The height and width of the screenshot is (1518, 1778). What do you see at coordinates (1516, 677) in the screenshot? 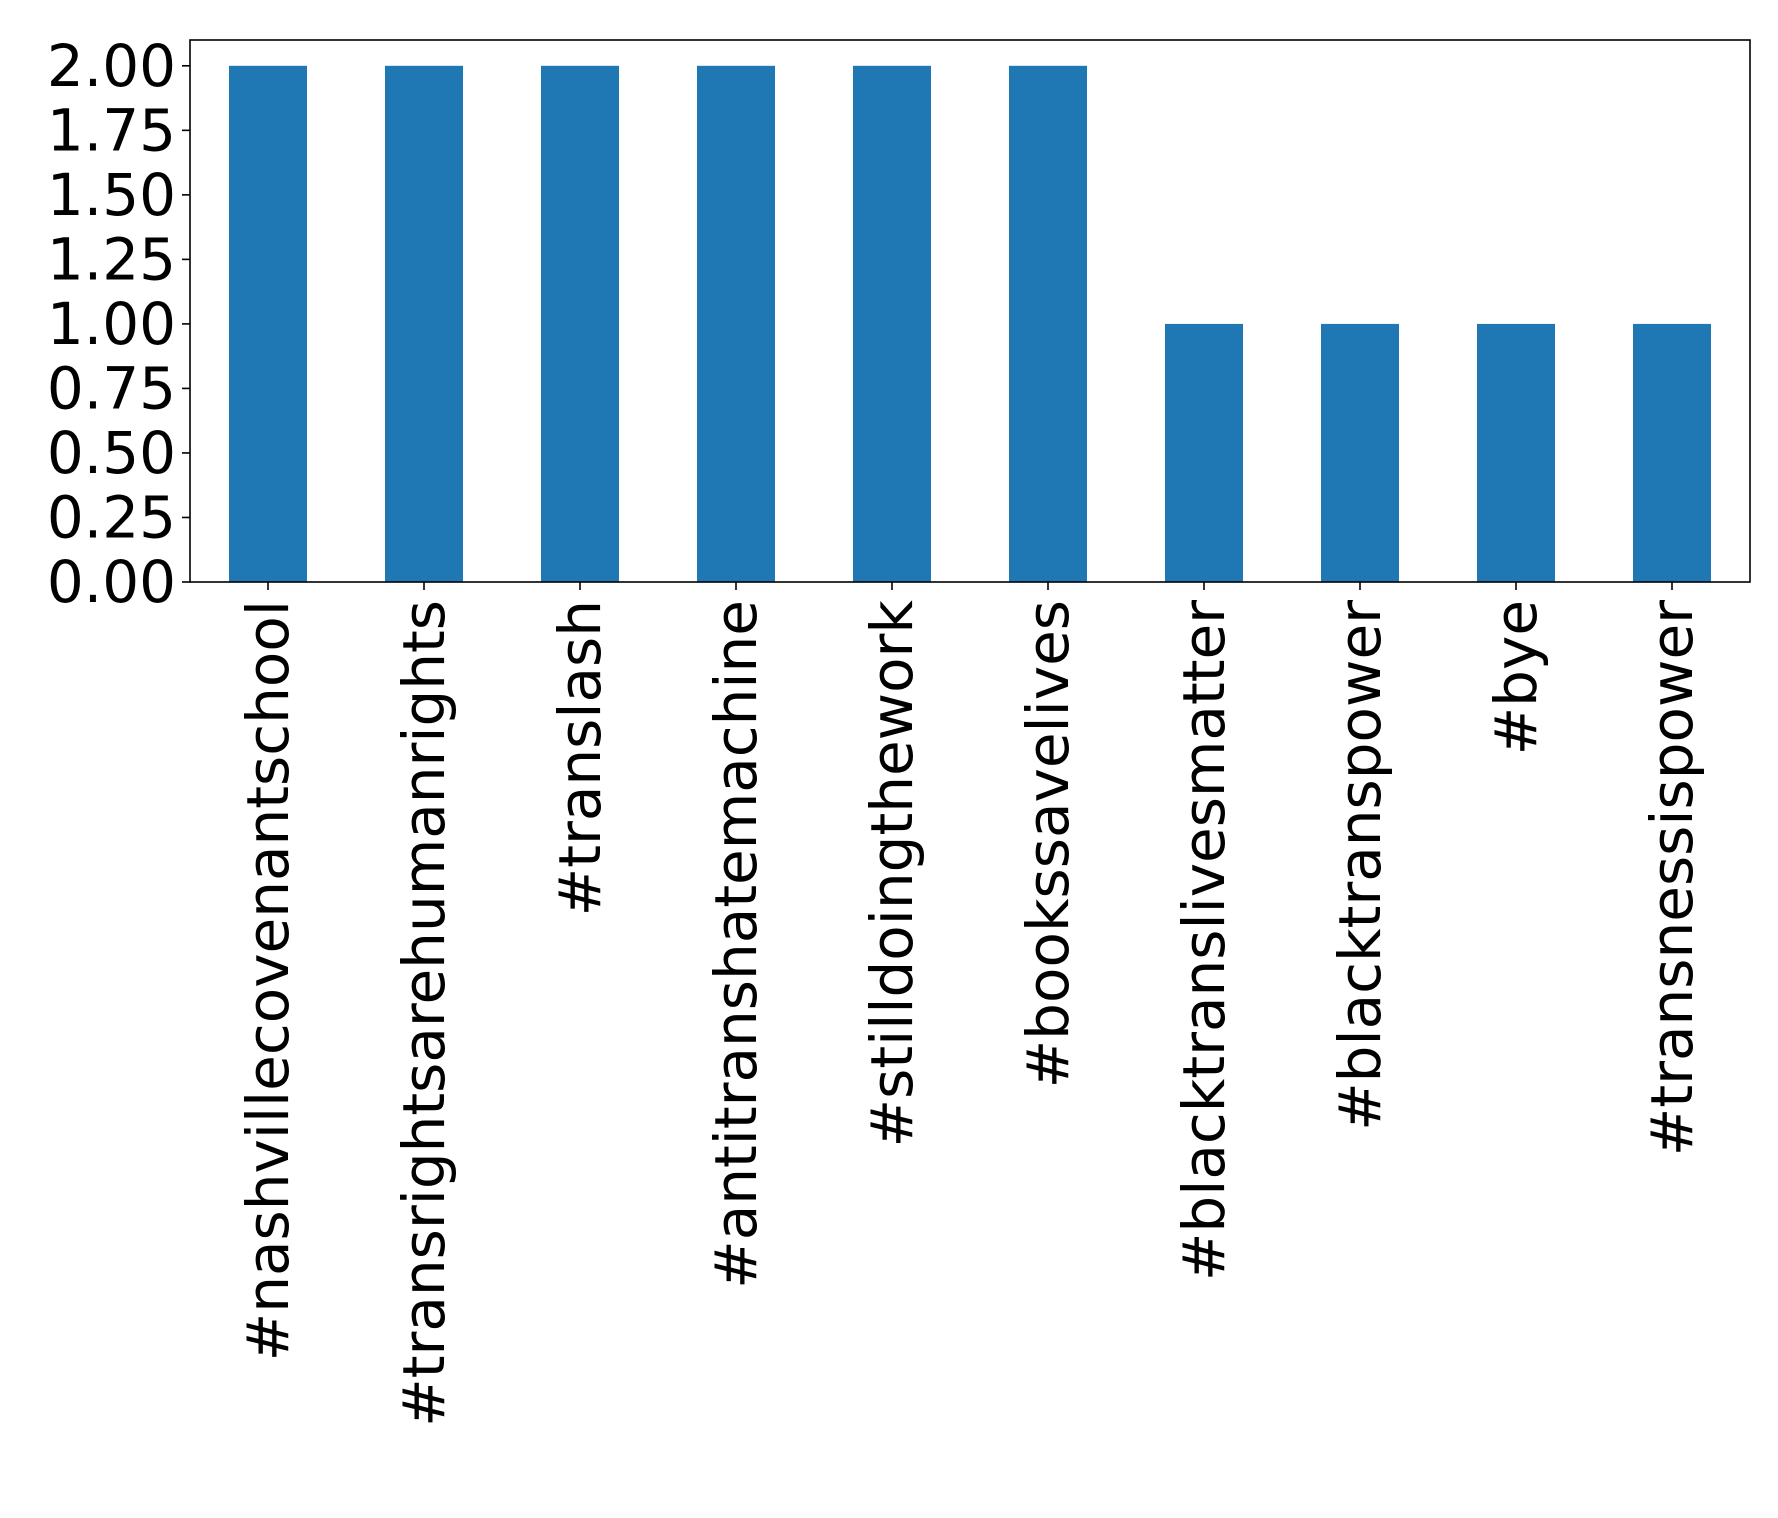
I see `x-tick-label: #bye` at bounding box center [1516, 677].